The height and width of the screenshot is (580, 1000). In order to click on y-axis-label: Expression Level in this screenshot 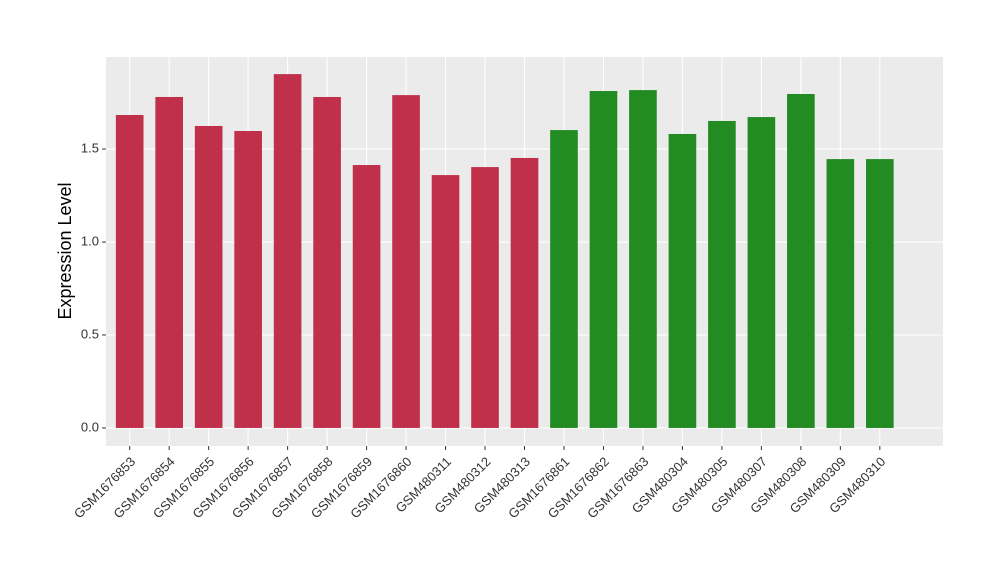, I will do `click(65, 250)`.